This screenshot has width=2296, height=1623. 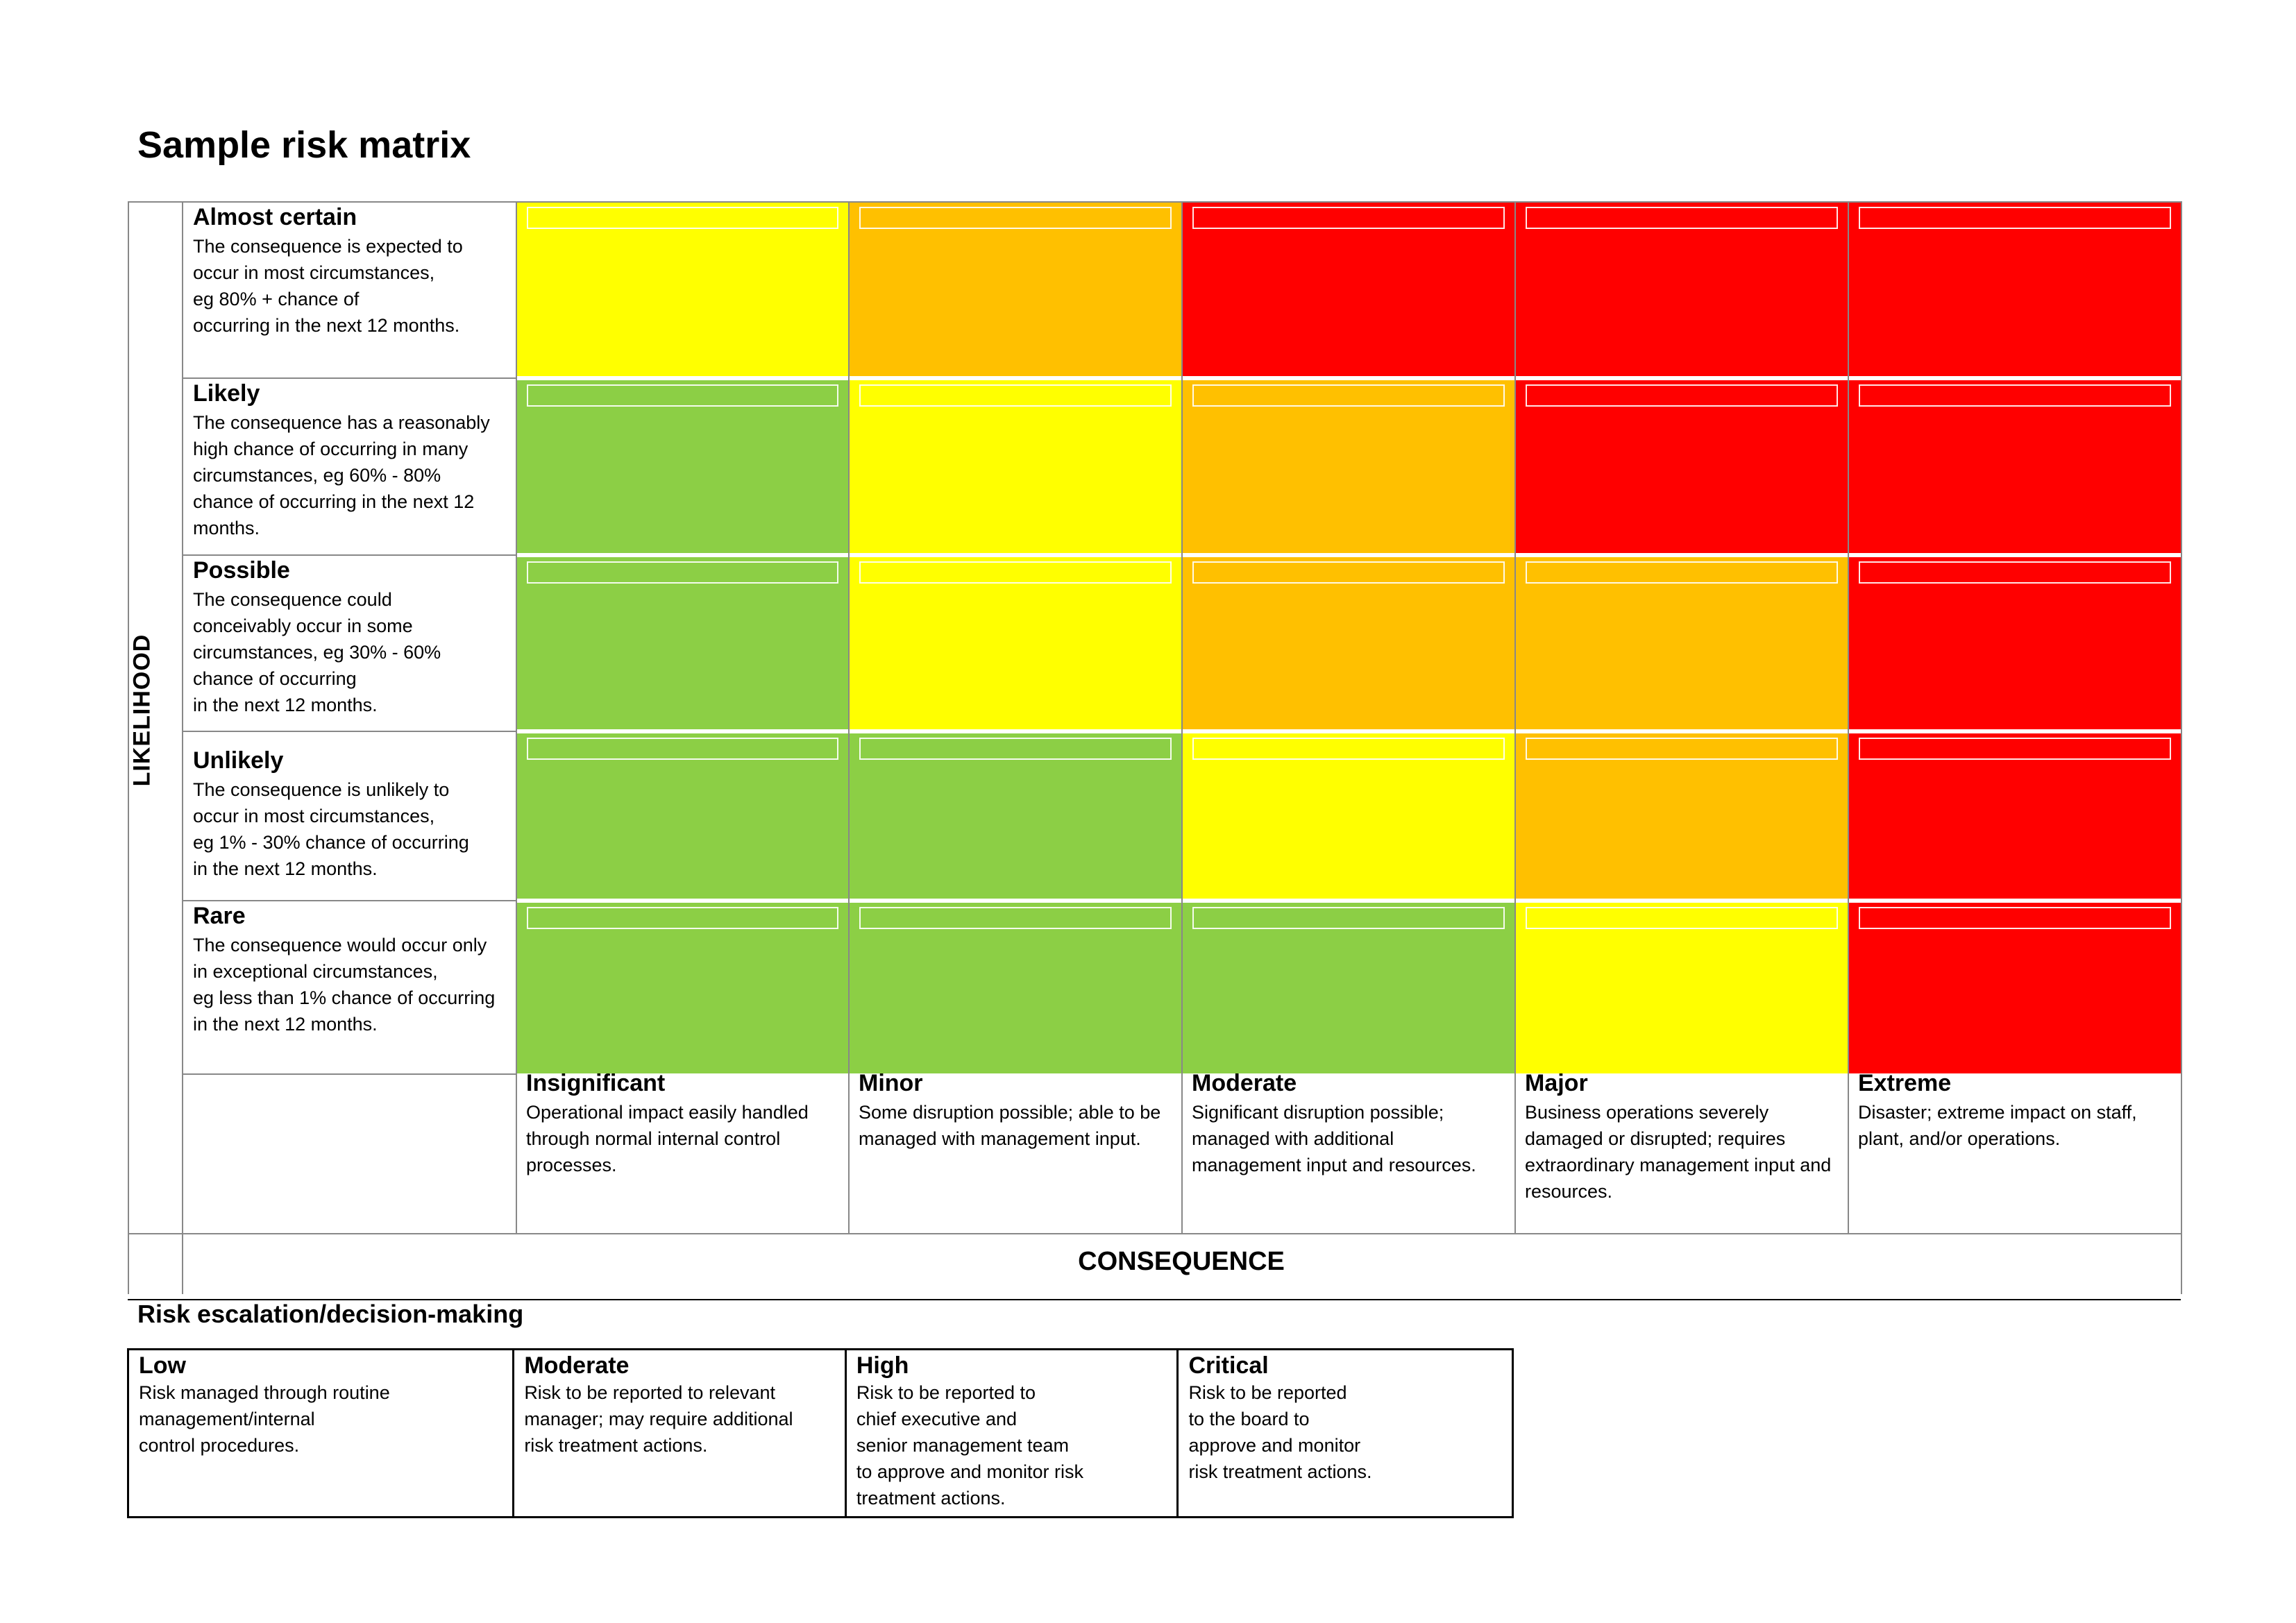 I want to click on consequence-level-name: Major, so click(x=1557, y=1083).